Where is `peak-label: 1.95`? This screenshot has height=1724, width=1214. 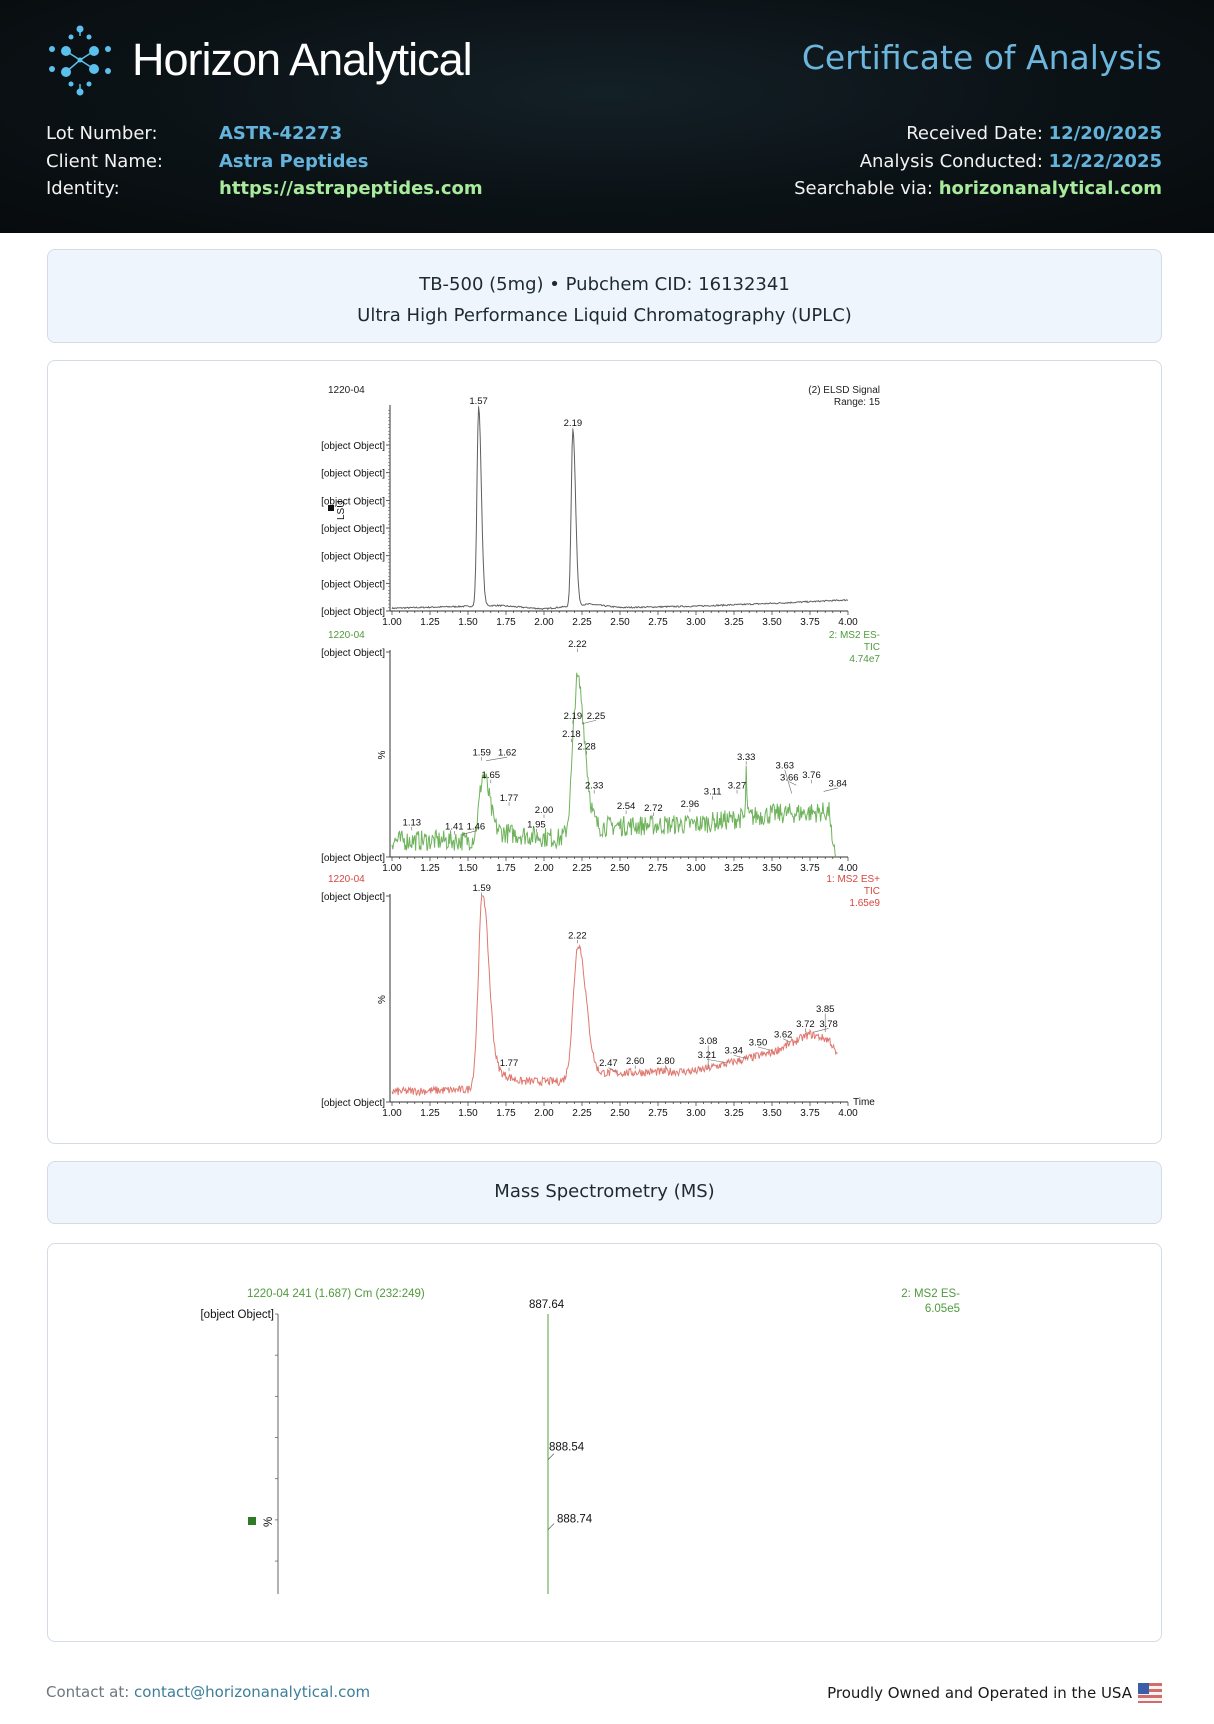 peak-label: 1.95 is located at coordinates (536, 824).